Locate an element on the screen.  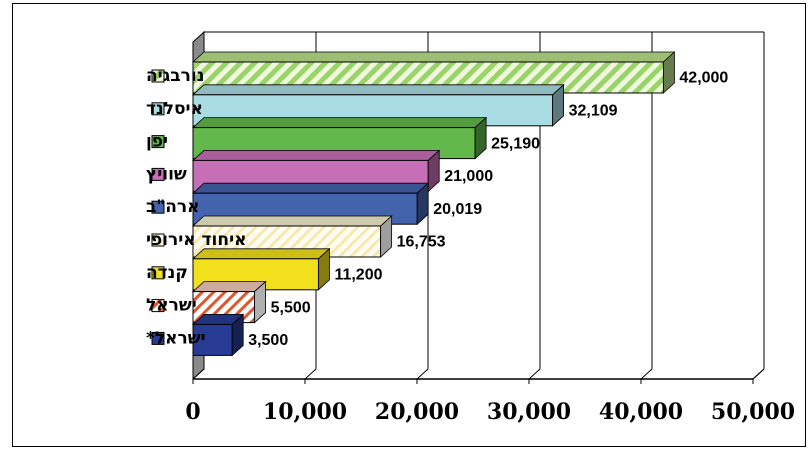
legend-item: נורבגיה is located at coordinates (175, 76).